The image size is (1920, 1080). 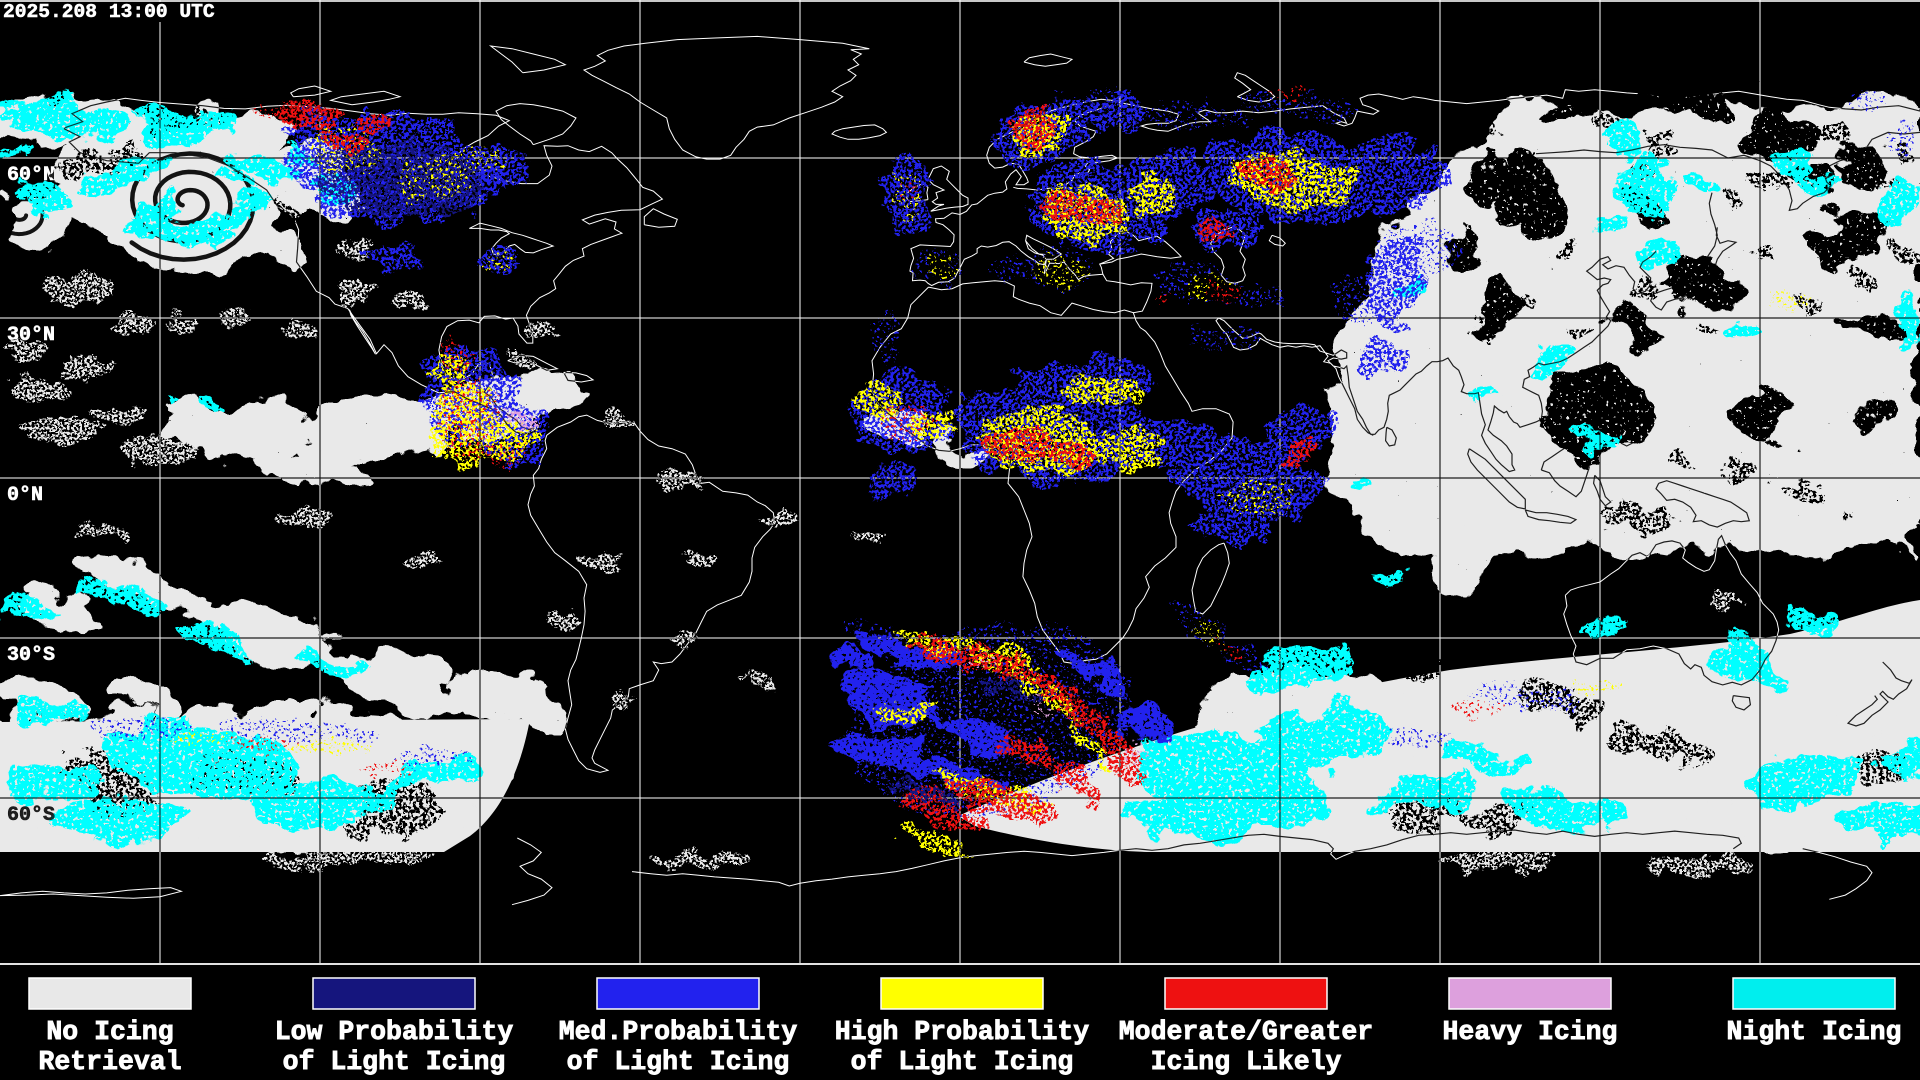 What do you see at coordinates (109, 1062) in the screenshot?
I see `svg-text: Retrieval` at bounding box center [109, 1062].